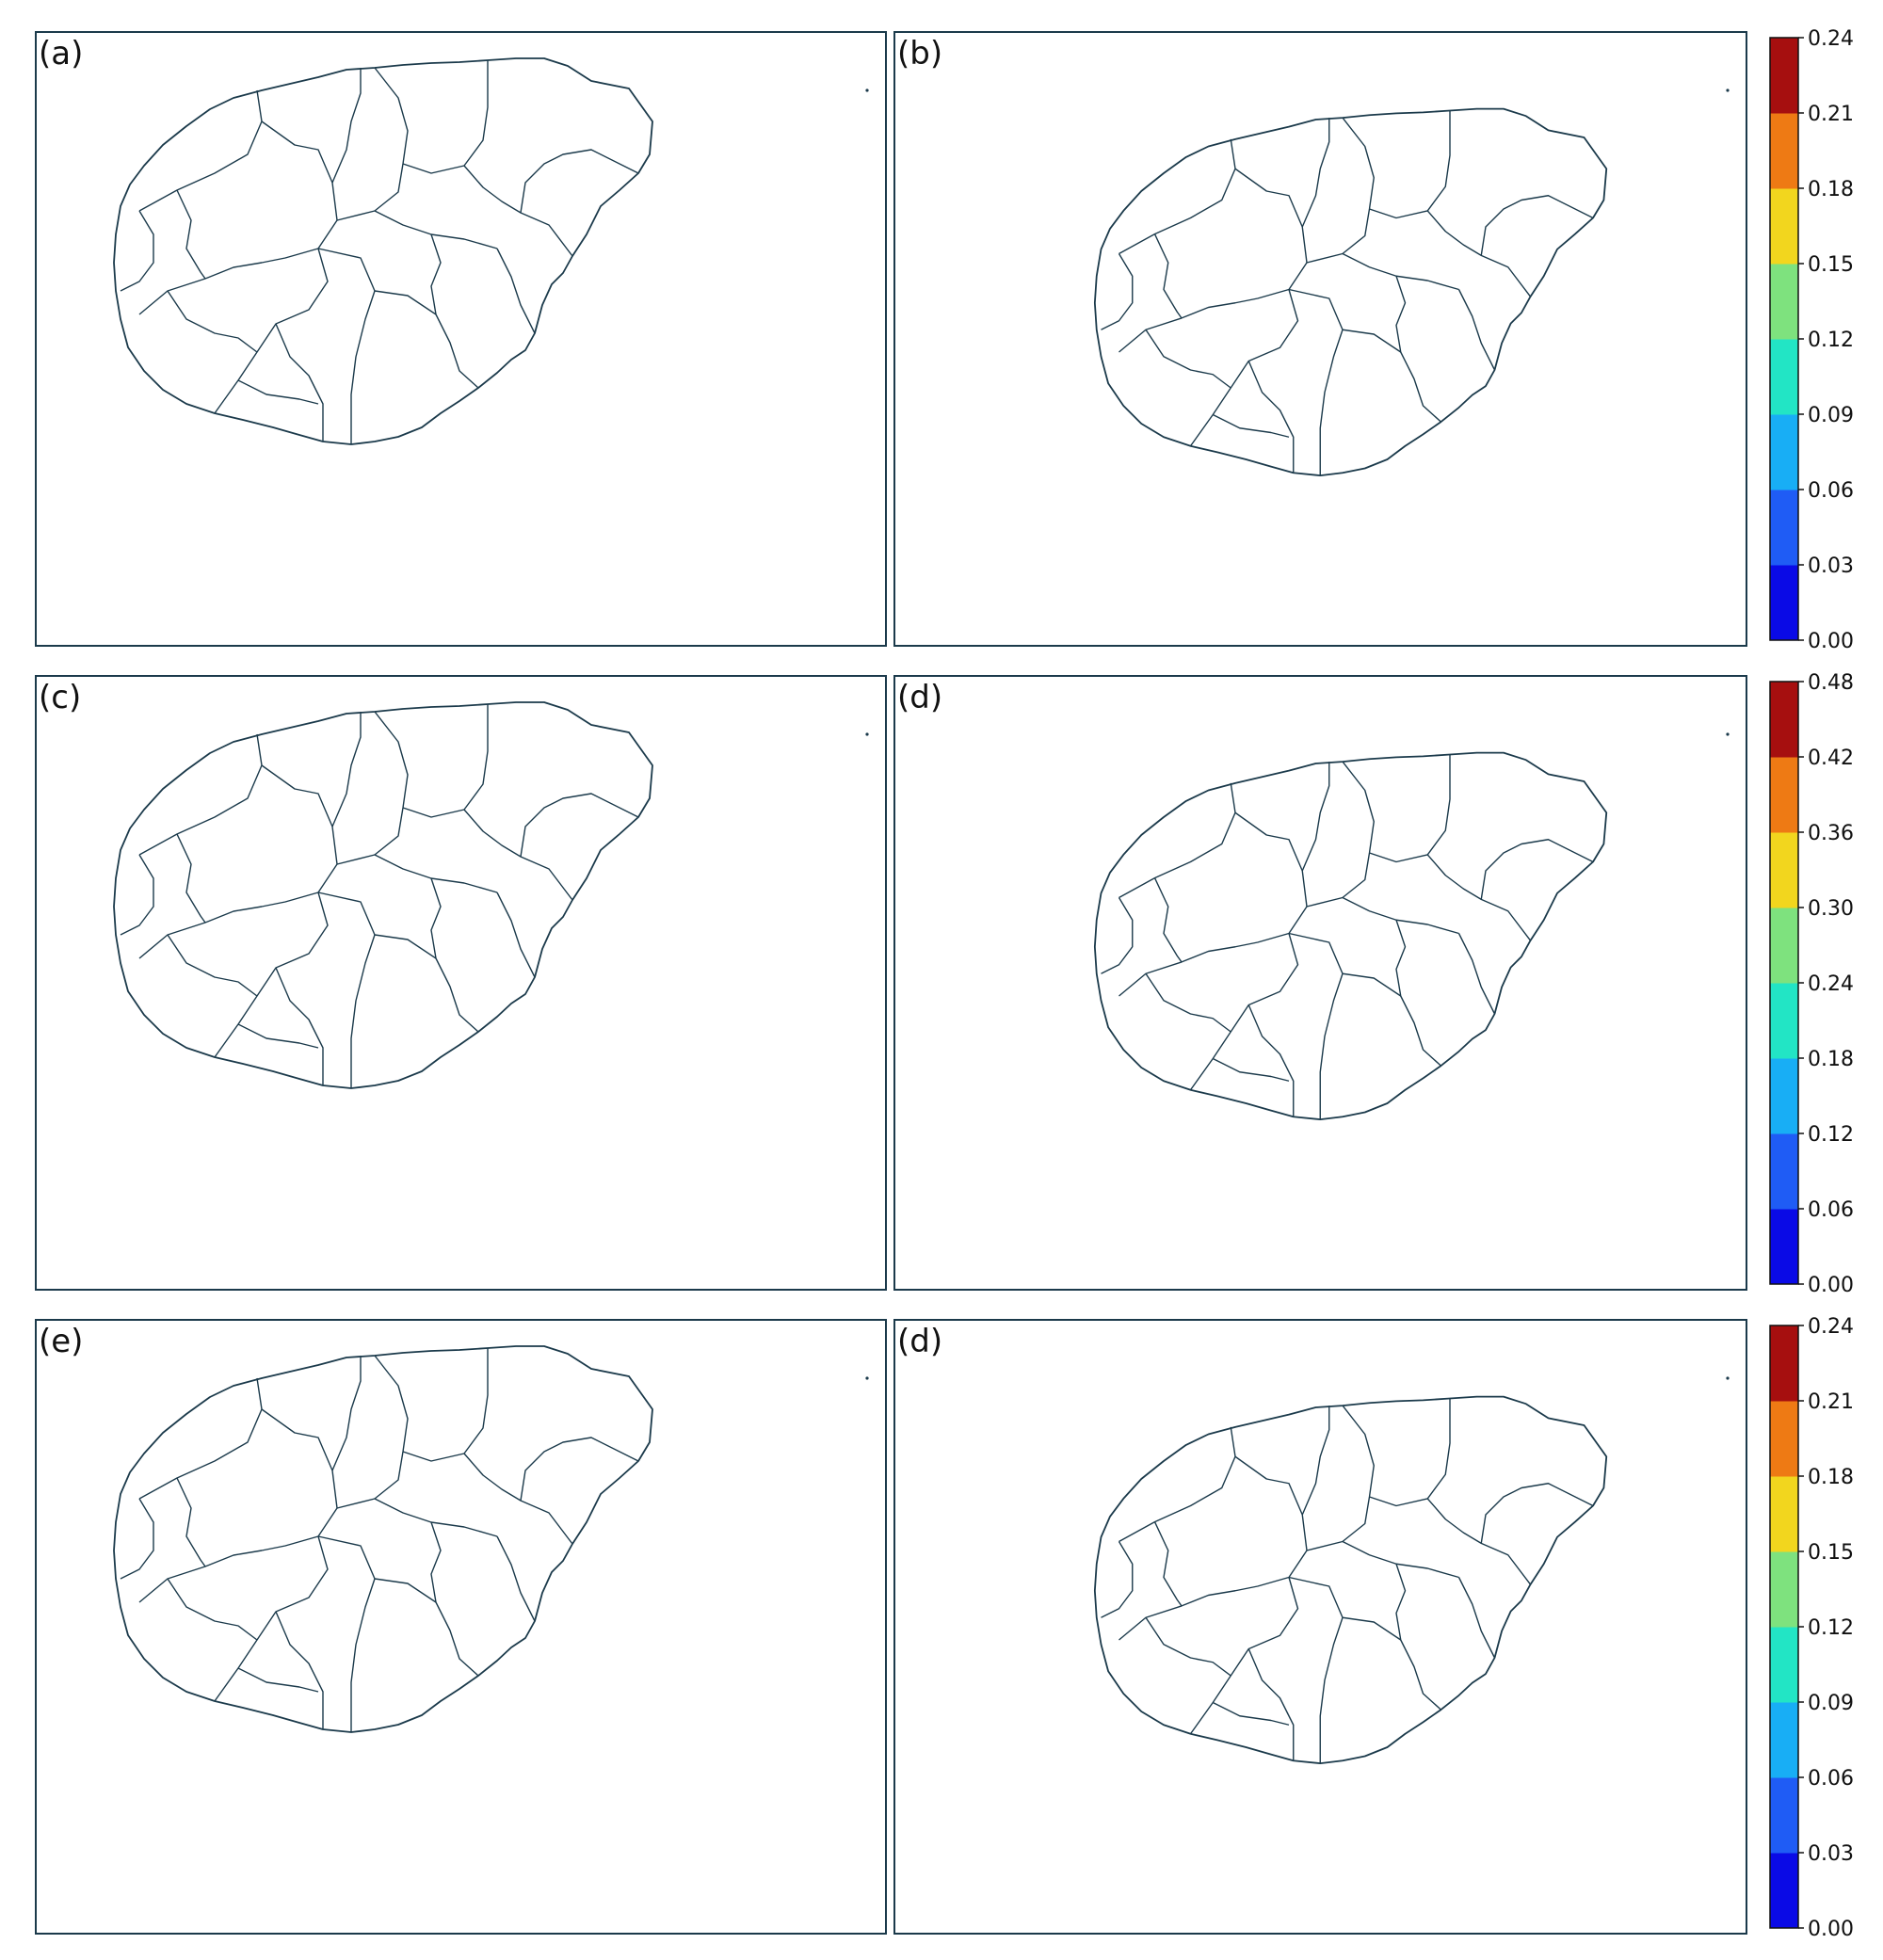 The image size is (1883, 1960). What do you see at coordinates (919, 54) in the screenshot?
I see `panel-label: (b)` at bounding box center [919, 54].